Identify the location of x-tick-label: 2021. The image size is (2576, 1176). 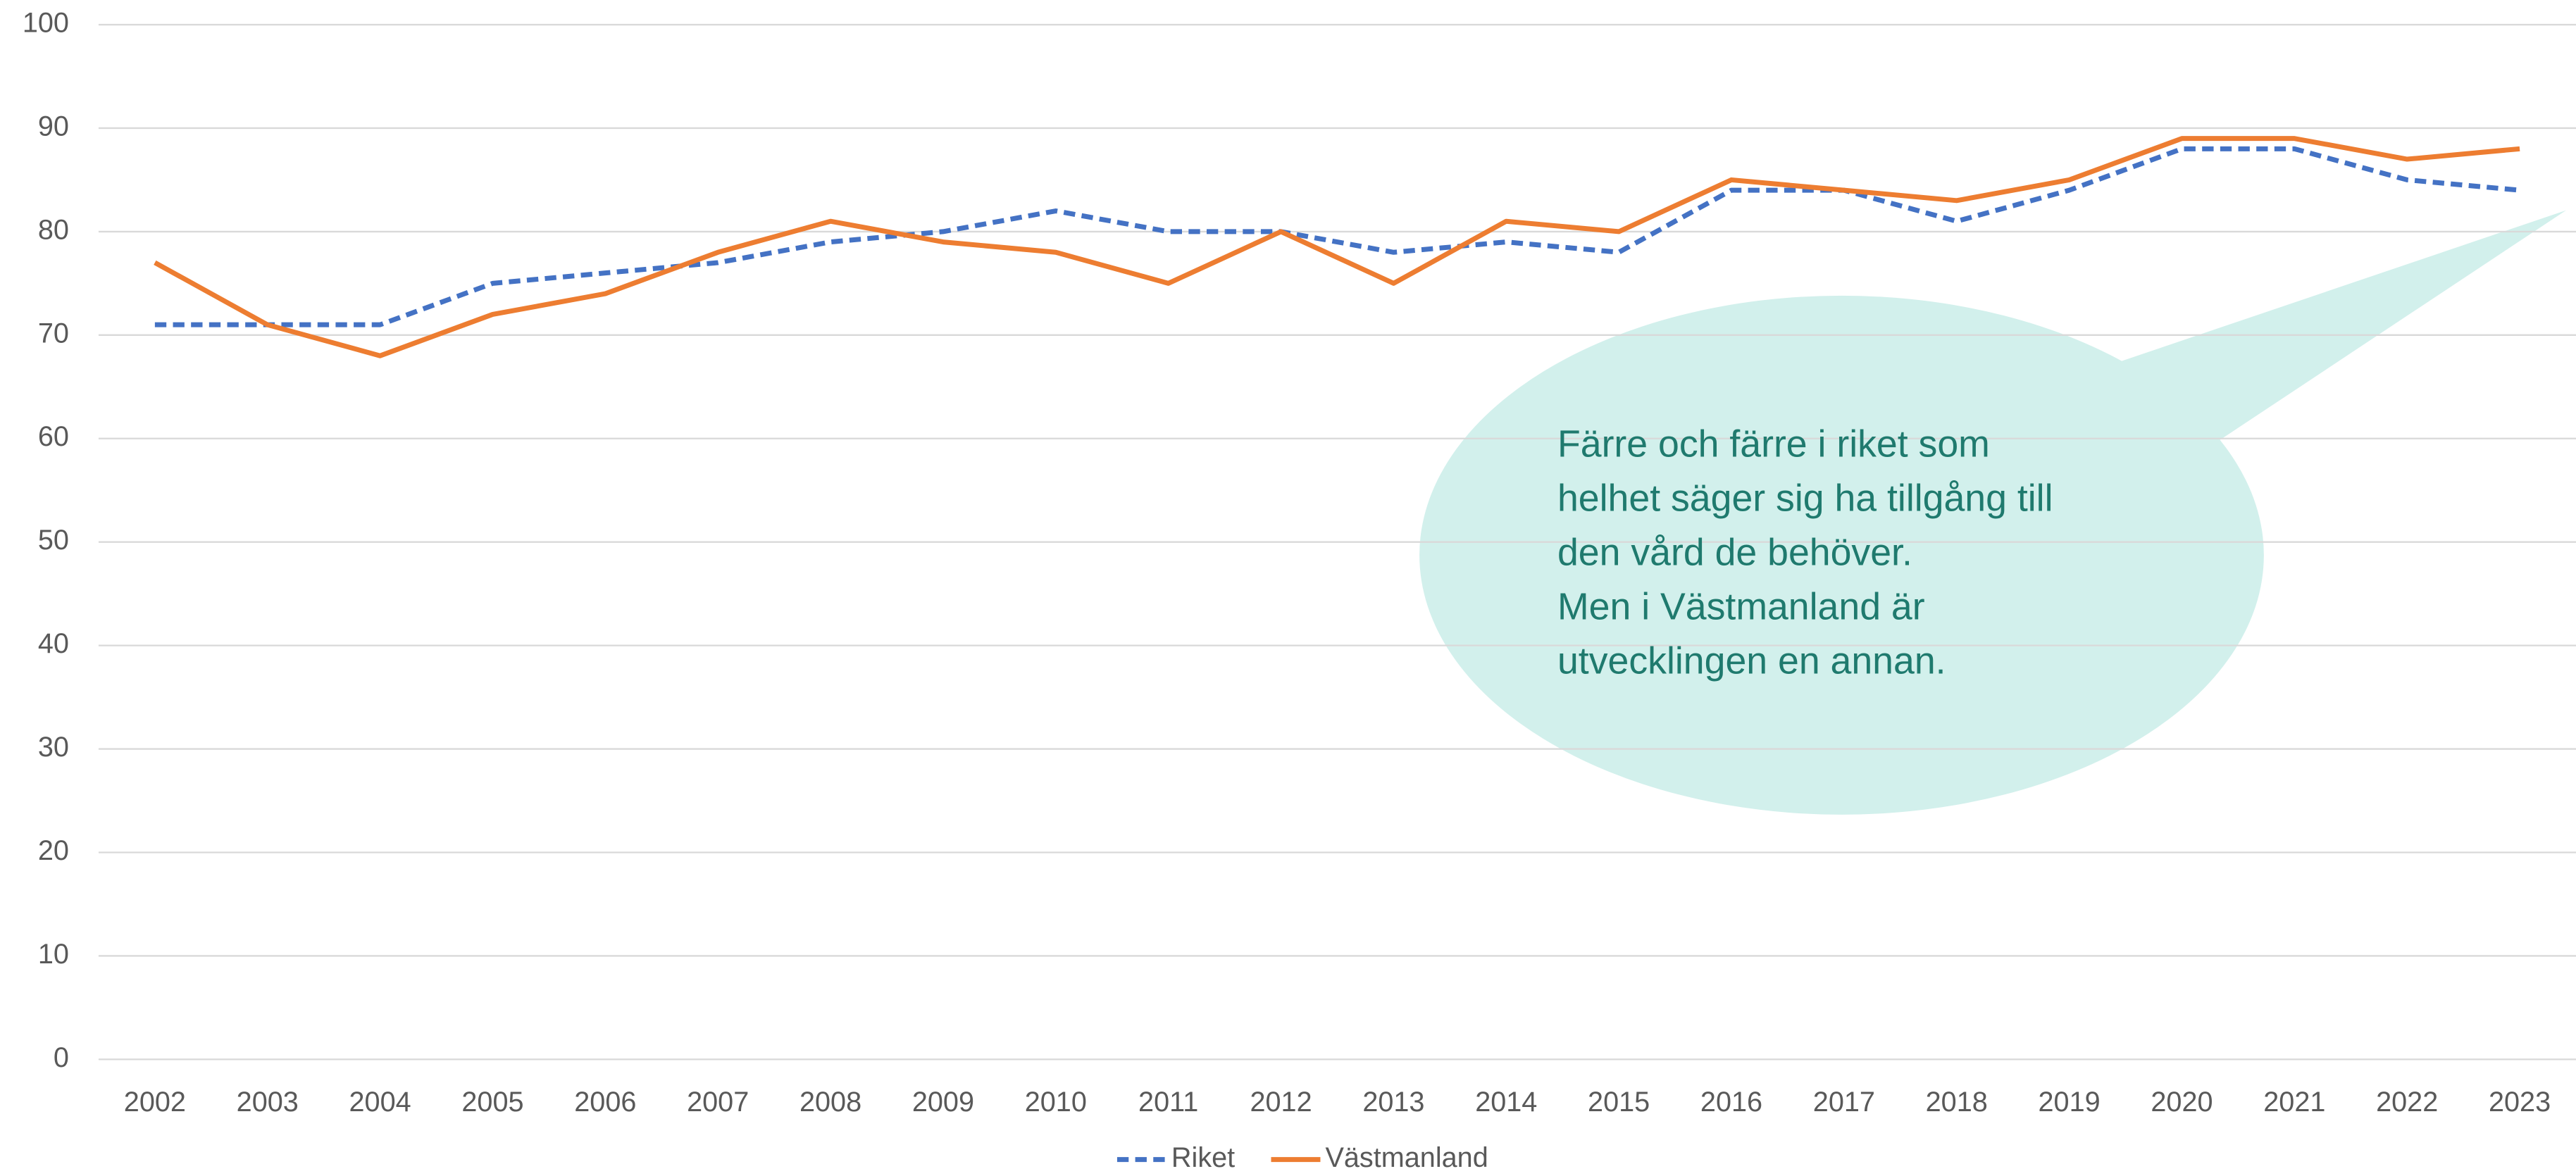
(2294, 1102).